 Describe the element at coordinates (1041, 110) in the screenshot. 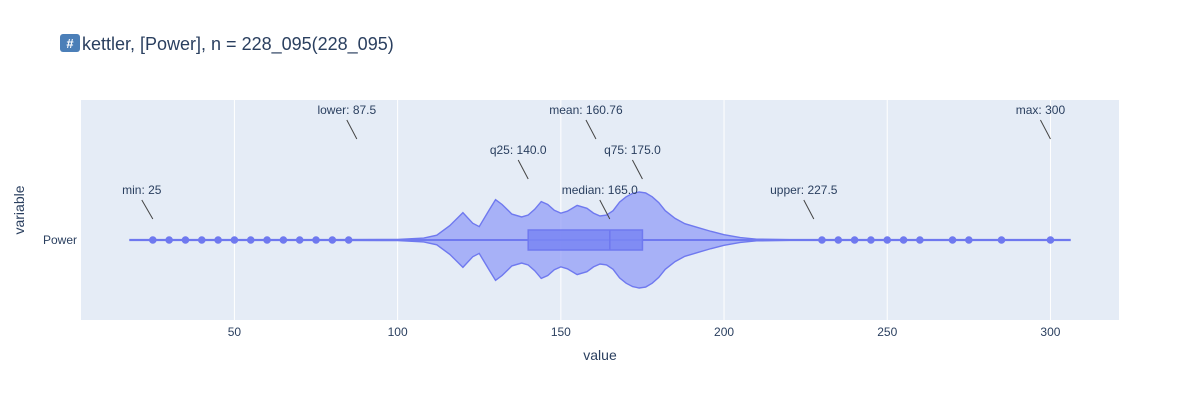

I see `annotation-label-max: max: 300` at that location.